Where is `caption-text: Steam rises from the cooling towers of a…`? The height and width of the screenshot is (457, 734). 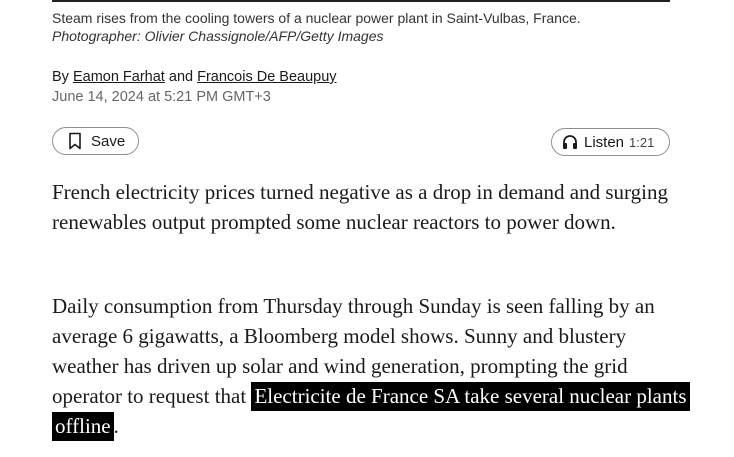
caption-text: Steam rises from the cooling towers of a… is located at coordinates (316, 18).